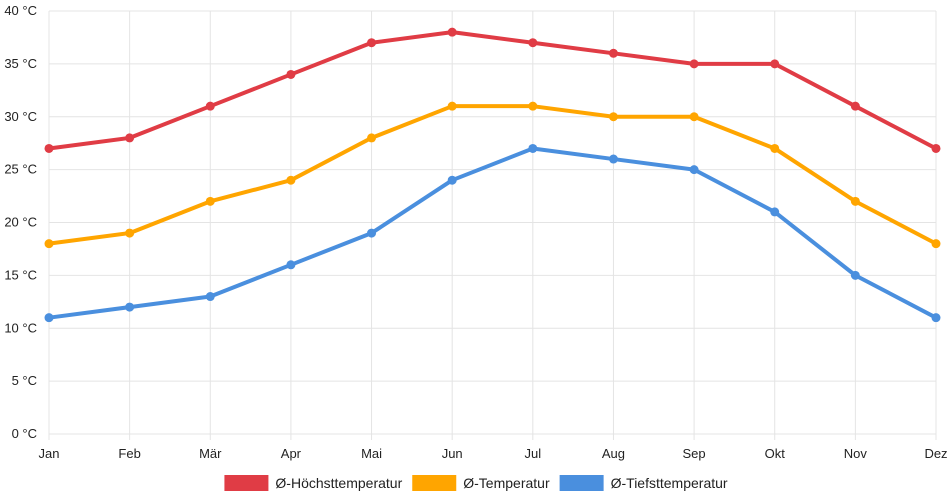 This screenshot has height=500, width=952. What do you see at coordinates (775, 453) in the screenshot?
I see `x-tick-label: Okt` at bounding box center [775, 453].